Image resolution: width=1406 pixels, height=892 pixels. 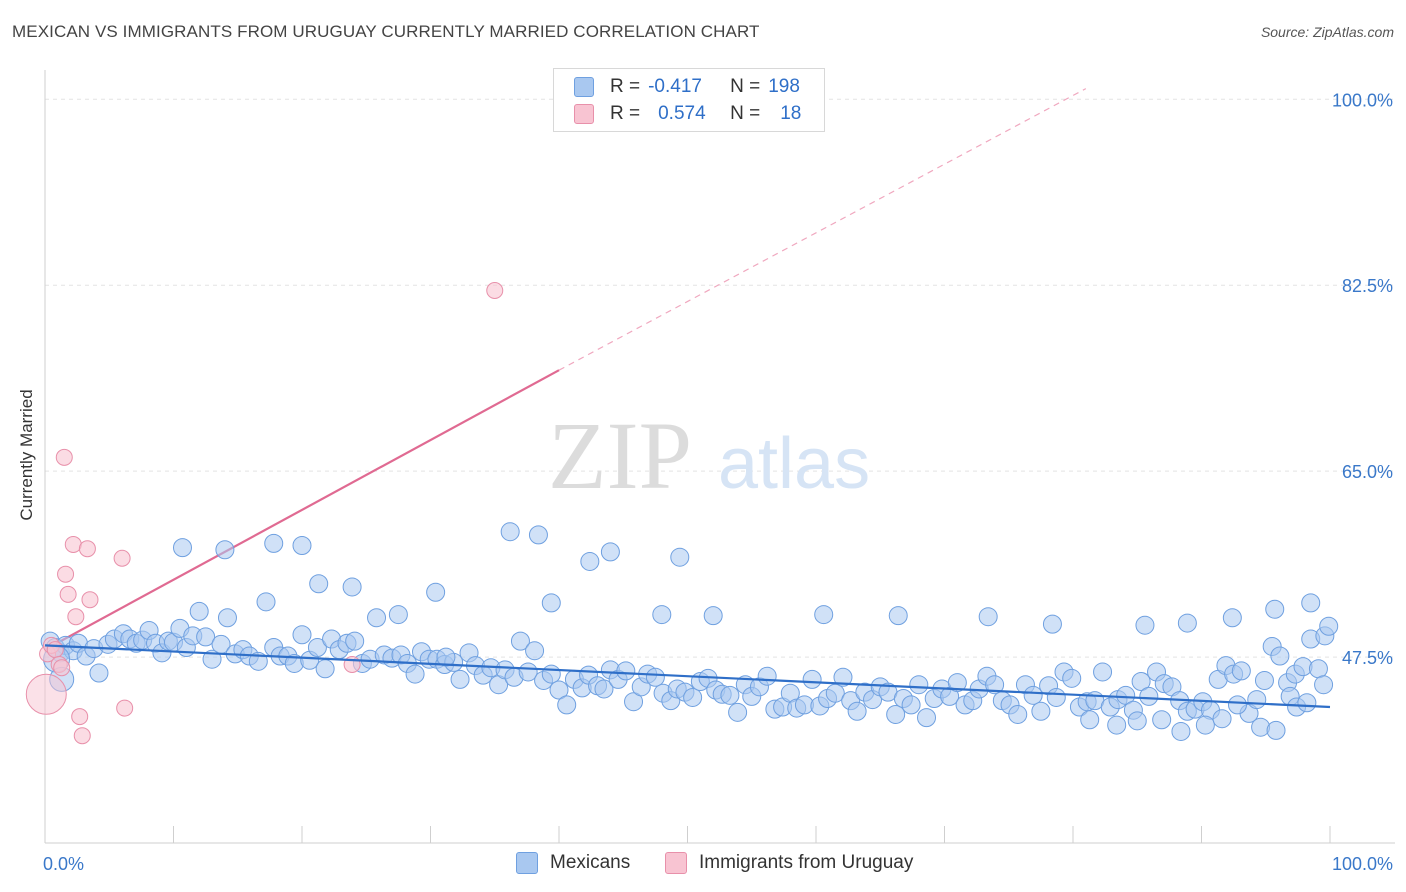 I want to click on series-legend: Mexicans Immigrants from Uruguay, so click(x=703, y=865).